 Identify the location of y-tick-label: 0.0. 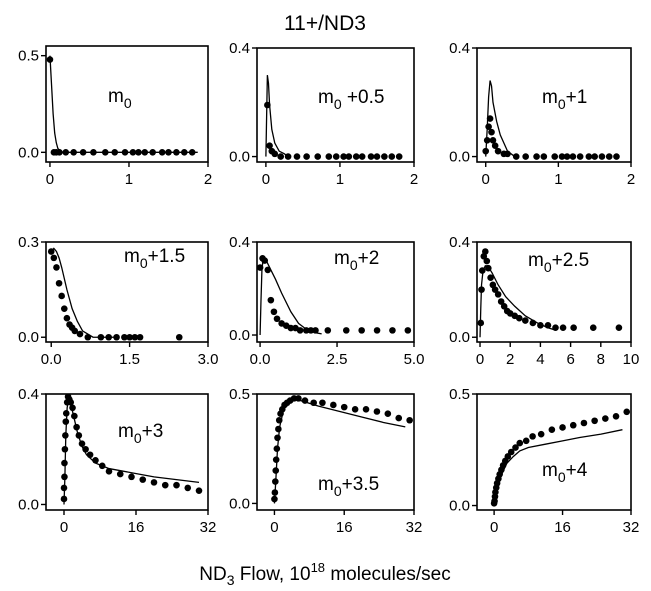
(239, 157).